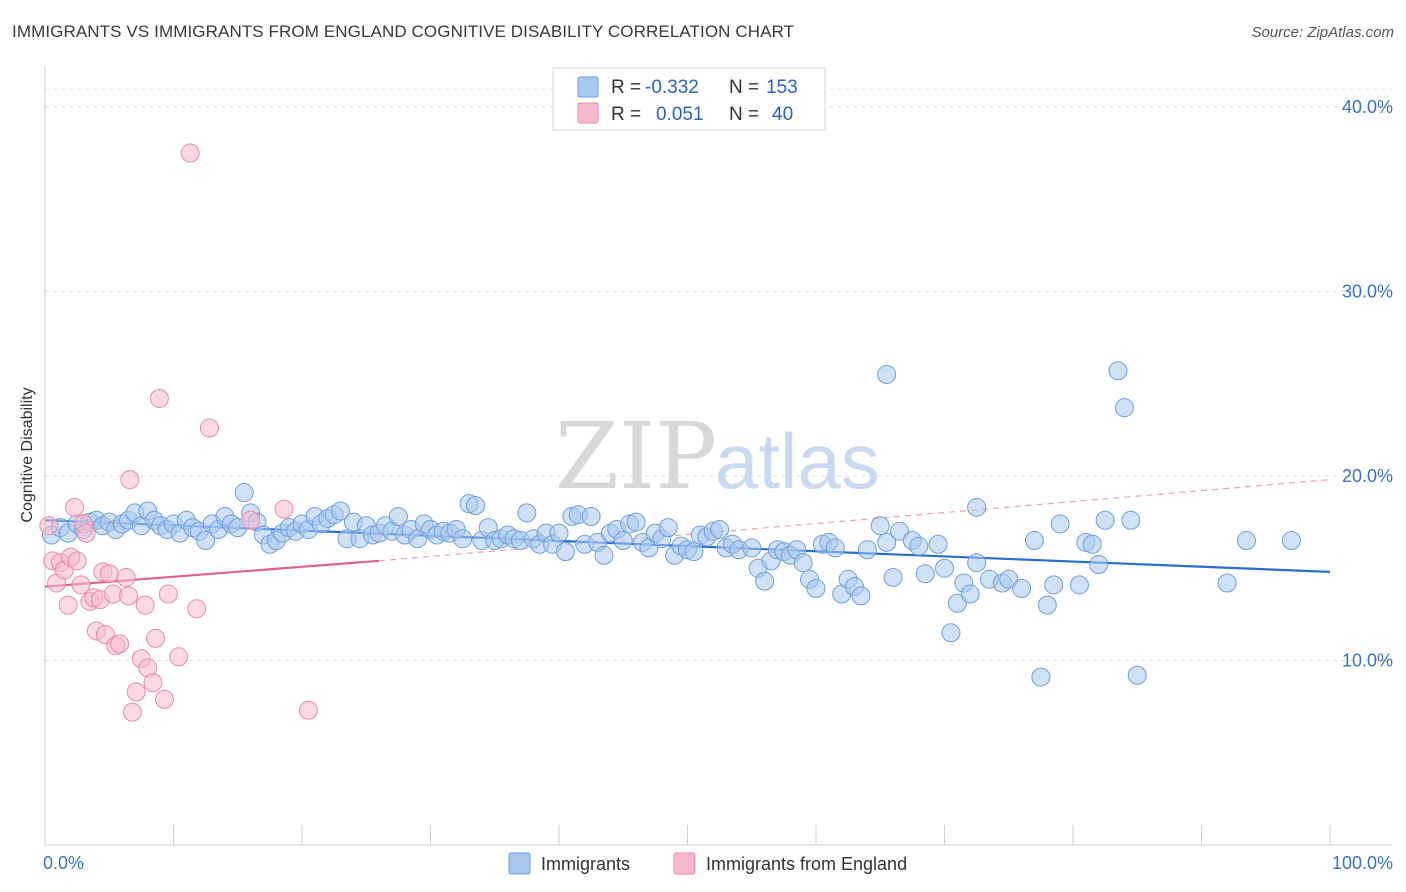 This screenshot has width=1406, height=892. What do you see at coordinates (806, 864) in the screenshot?
I see `bottom-legend-england: Immigrants from England` at bounding box center [806, 864].